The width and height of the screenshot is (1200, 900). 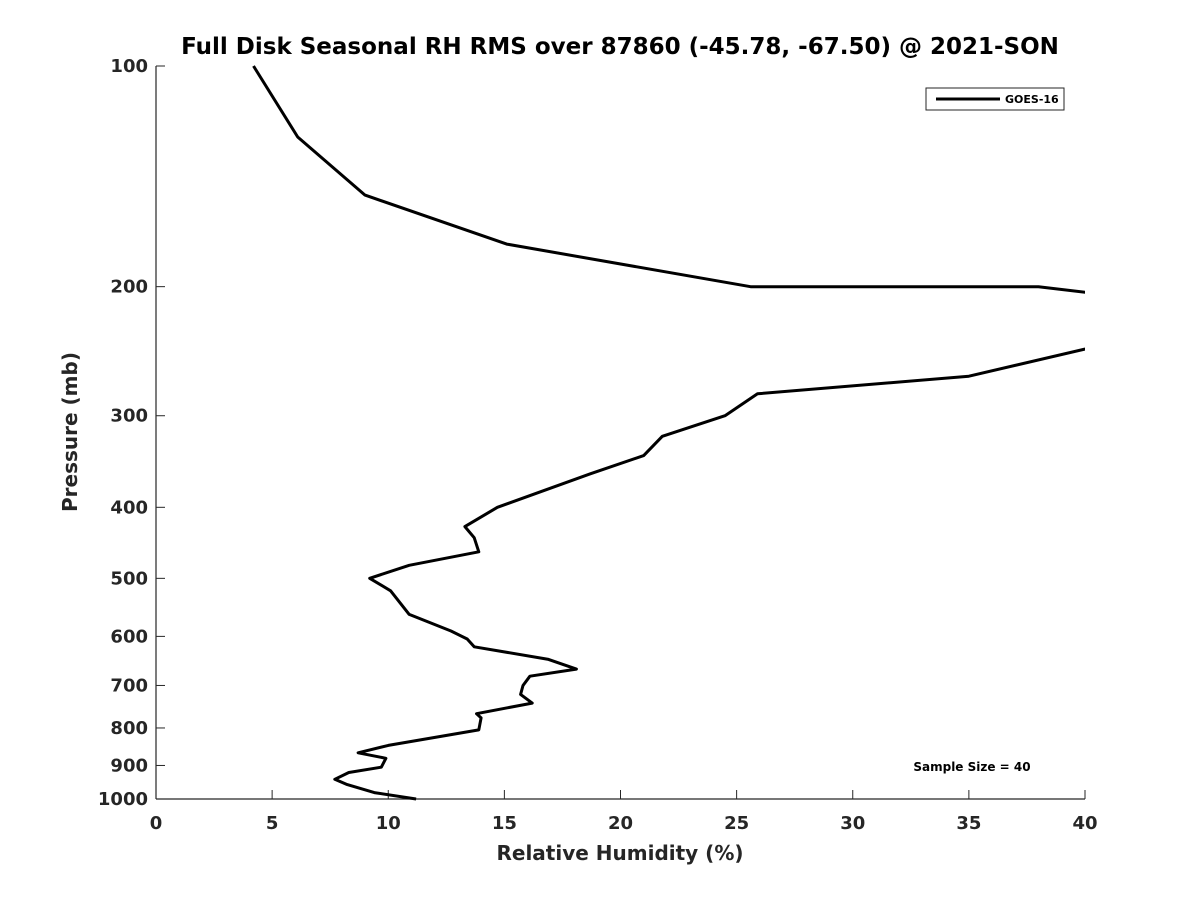 What do you see at coordinates (129, 66) in the screenshot?
I see `y-tick-label: 100` at bounding box center [129, 66].